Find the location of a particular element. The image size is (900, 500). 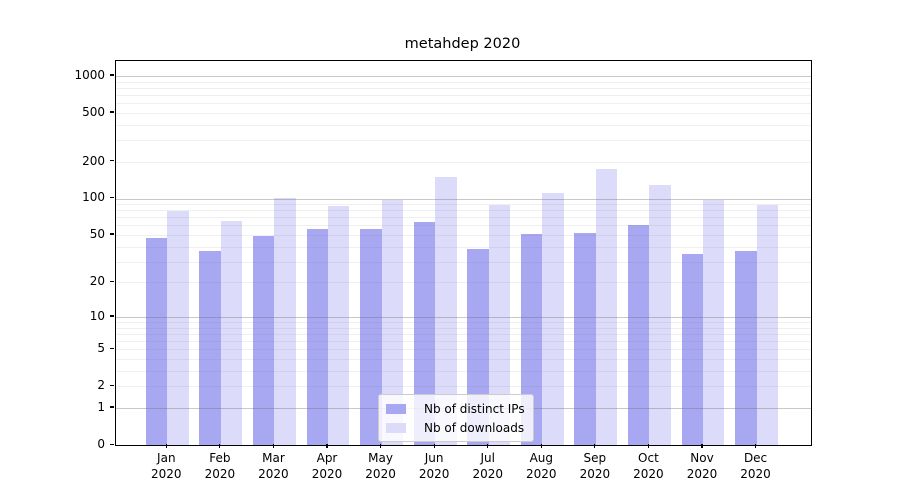

x-tick-mark-sep is located at coordinates (595, 446).